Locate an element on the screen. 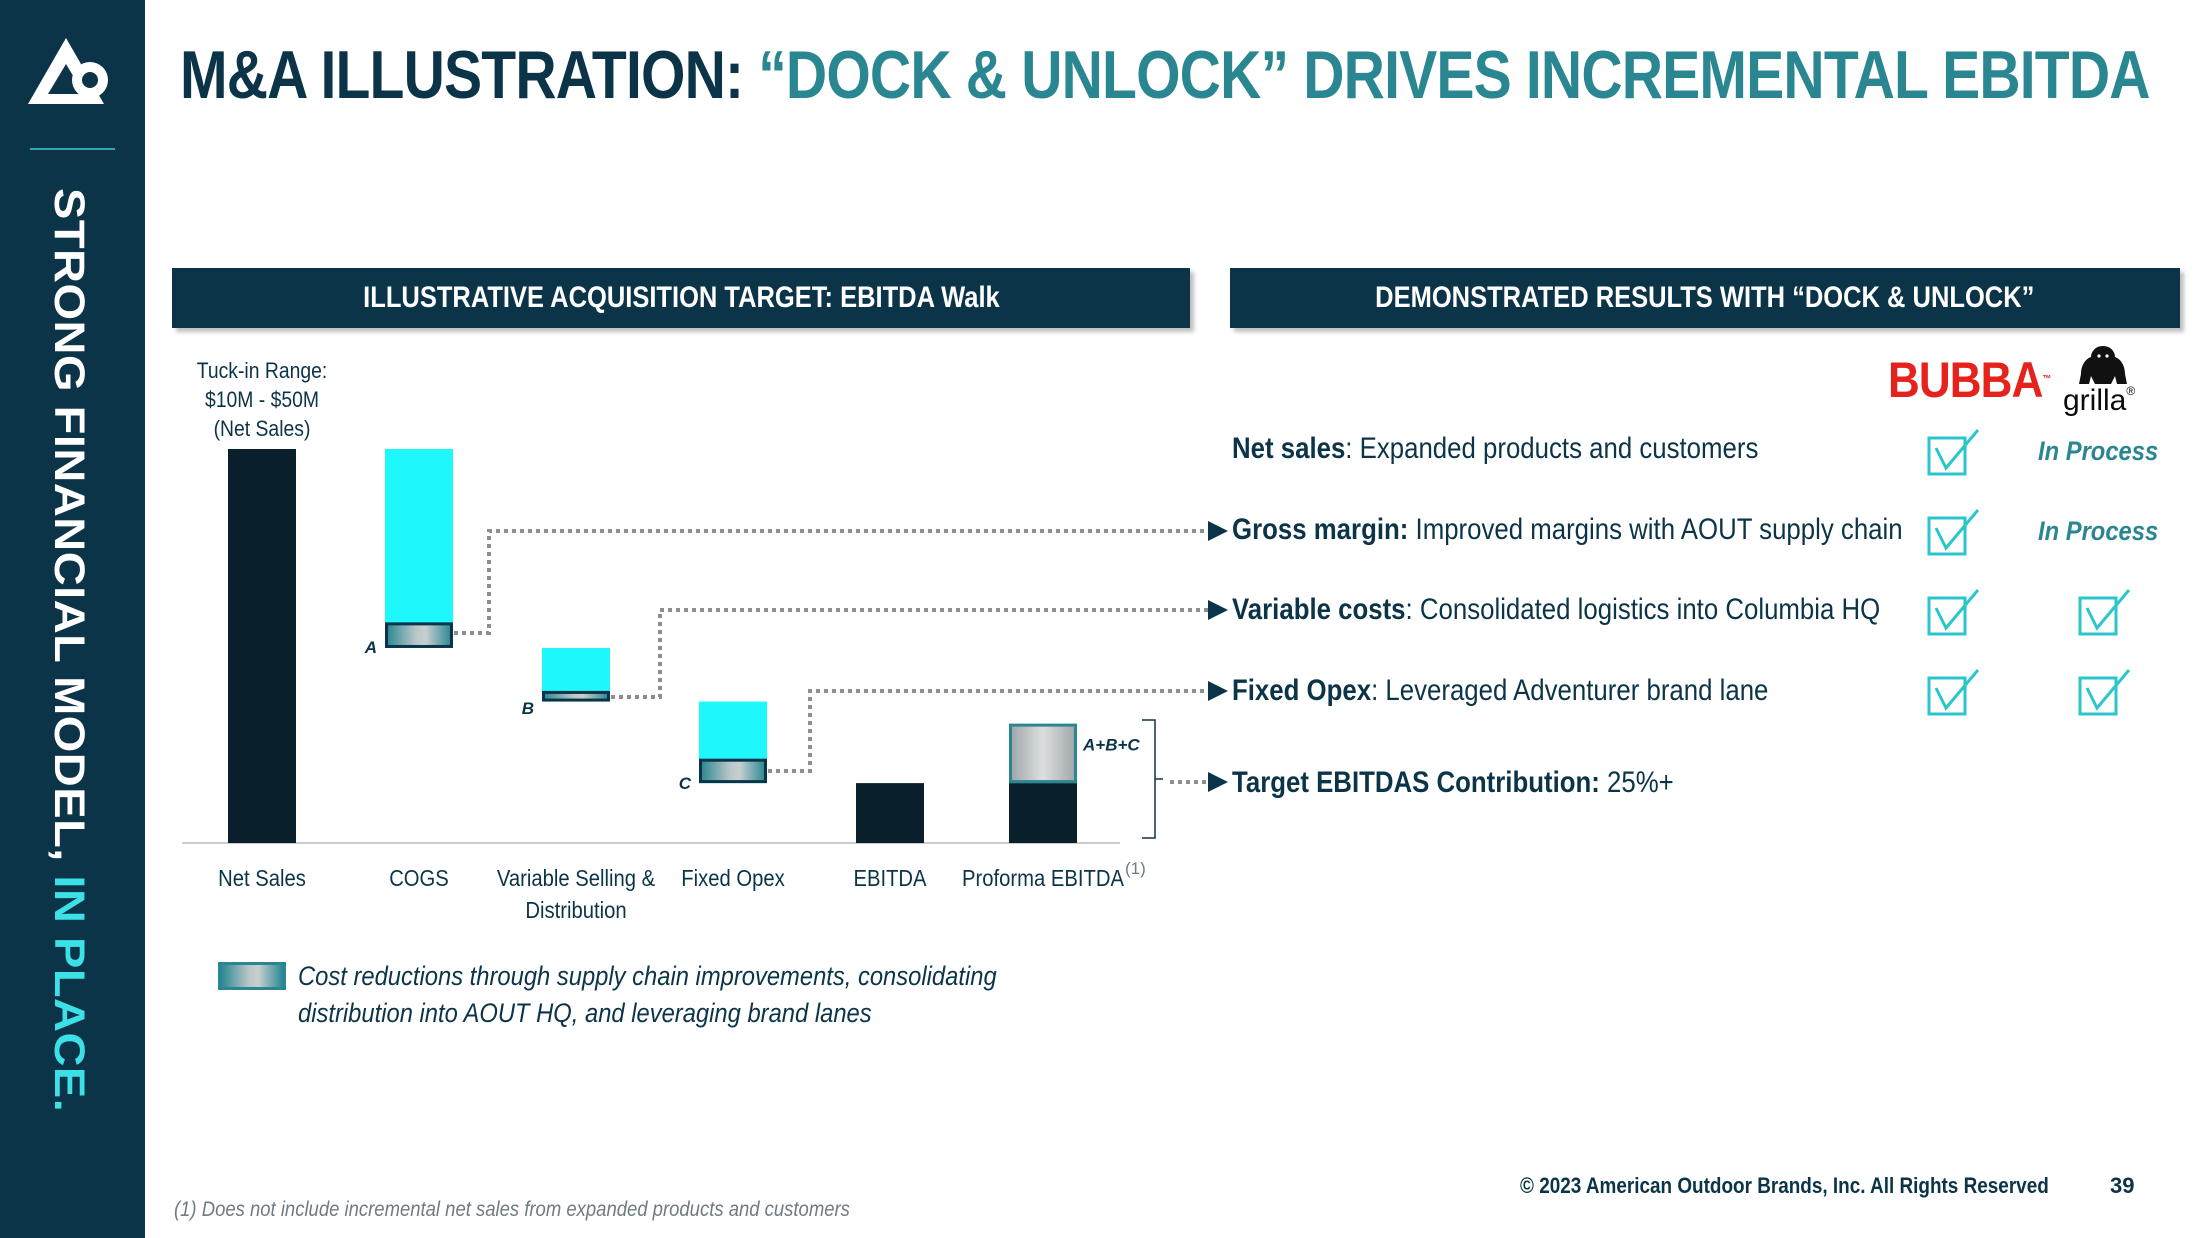 Image resolution: width=2200 pixels, height=1238 pixels. result-text: Consolidated logistics into Columbia HQ is located at coordinates (1650, 609).